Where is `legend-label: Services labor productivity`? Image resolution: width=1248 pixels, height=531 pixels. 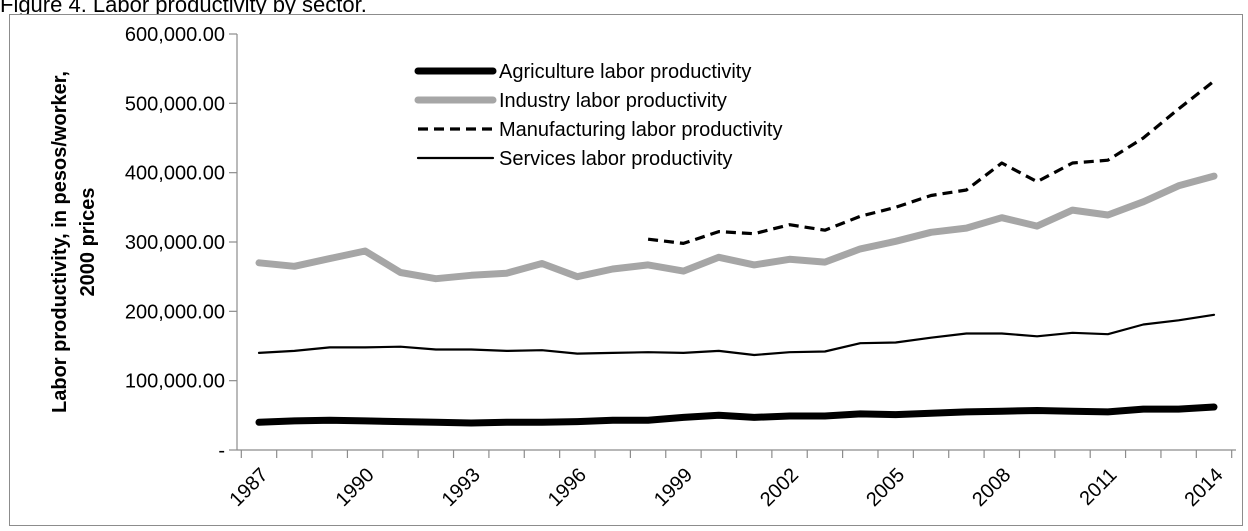 legend-label: Services labor productivity is located at coordinates (615, 159).